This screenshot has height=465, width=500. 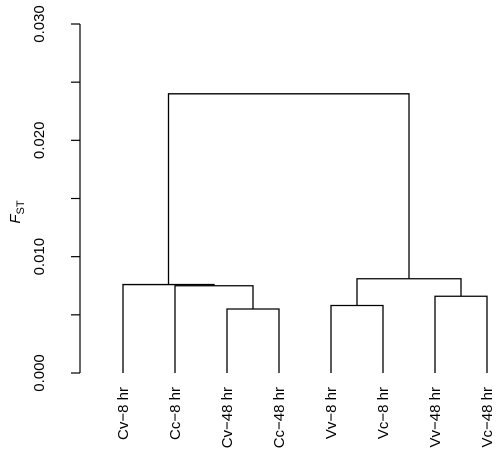 I want to click on y-axis: 0.000 0.010 0.020 0.030, so click(x=56, y=198).